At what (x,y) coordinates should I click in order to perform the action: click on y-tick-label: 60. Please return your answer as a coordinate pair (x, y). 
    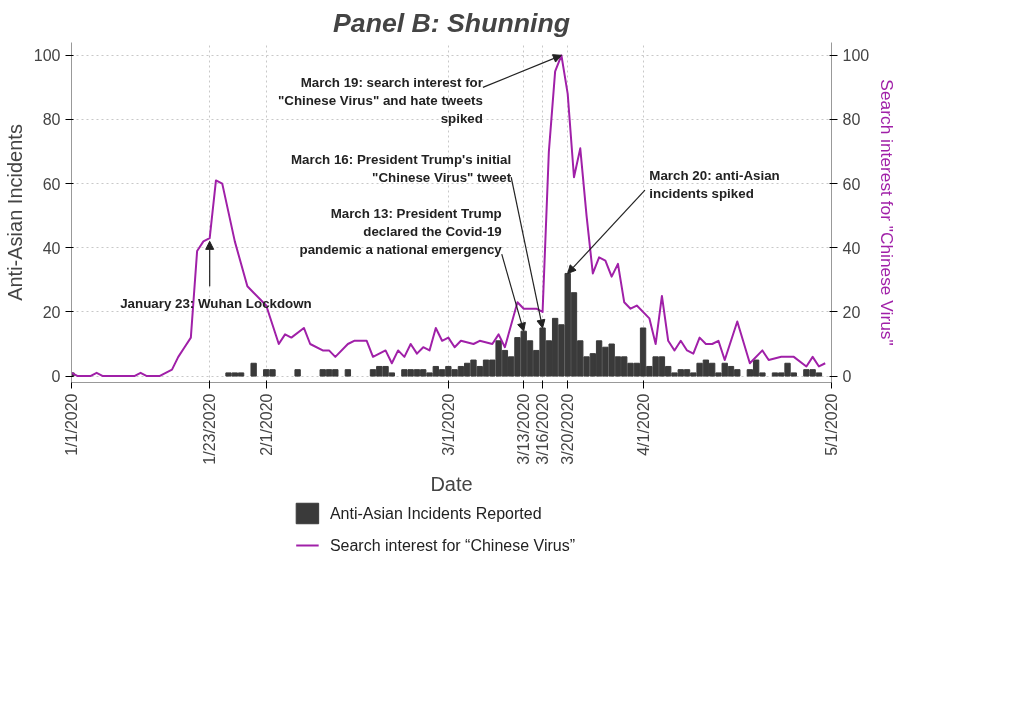
    Looking at the image, I should click on (51, 184).